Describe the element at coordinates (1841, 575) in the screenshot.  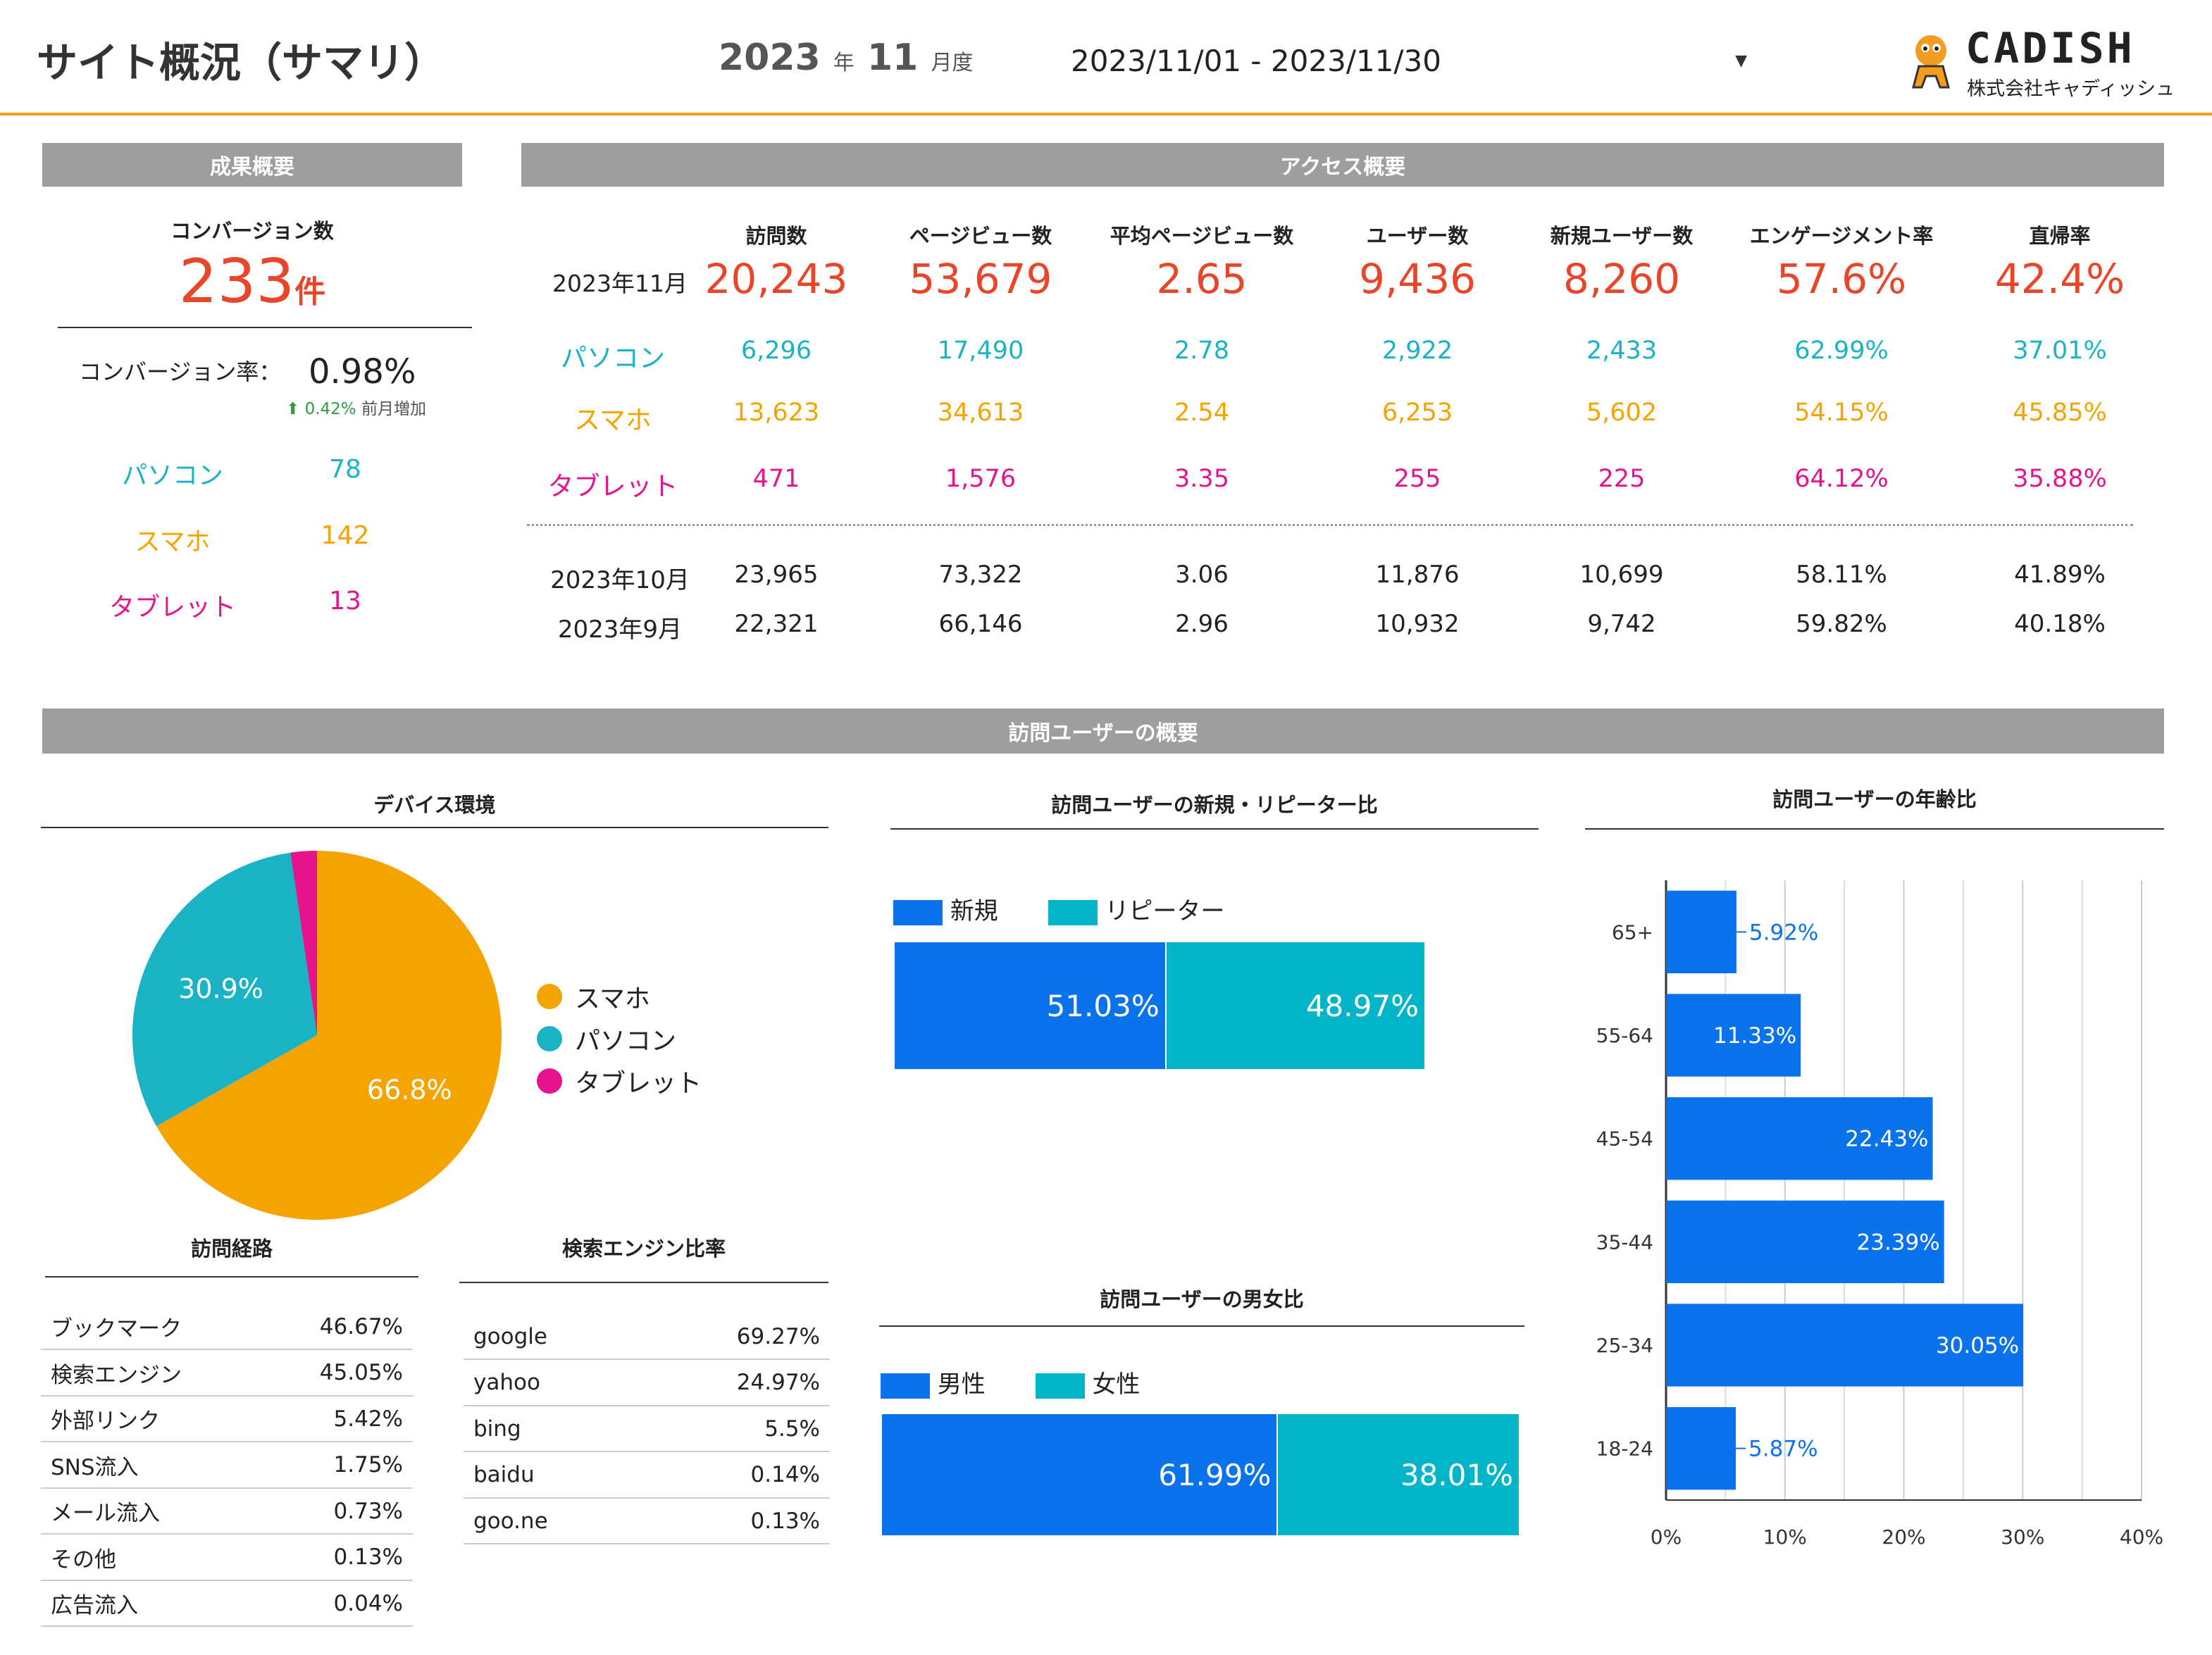
I see `access-prev-value: 58.11%` at that location.